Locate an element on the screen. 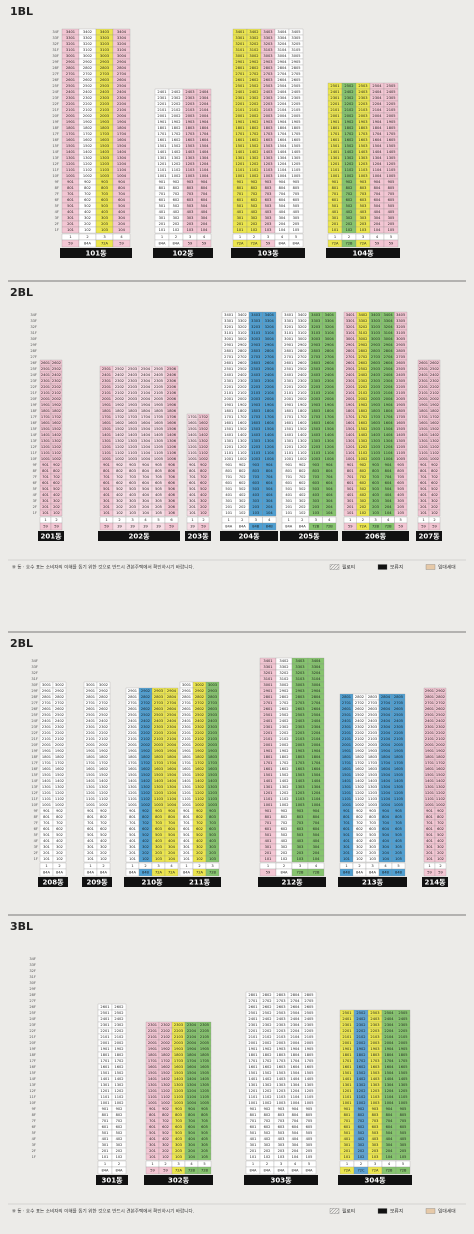 The image size is (474, 1234). unit-number: 1105 is located at coordinates (308, 1097).